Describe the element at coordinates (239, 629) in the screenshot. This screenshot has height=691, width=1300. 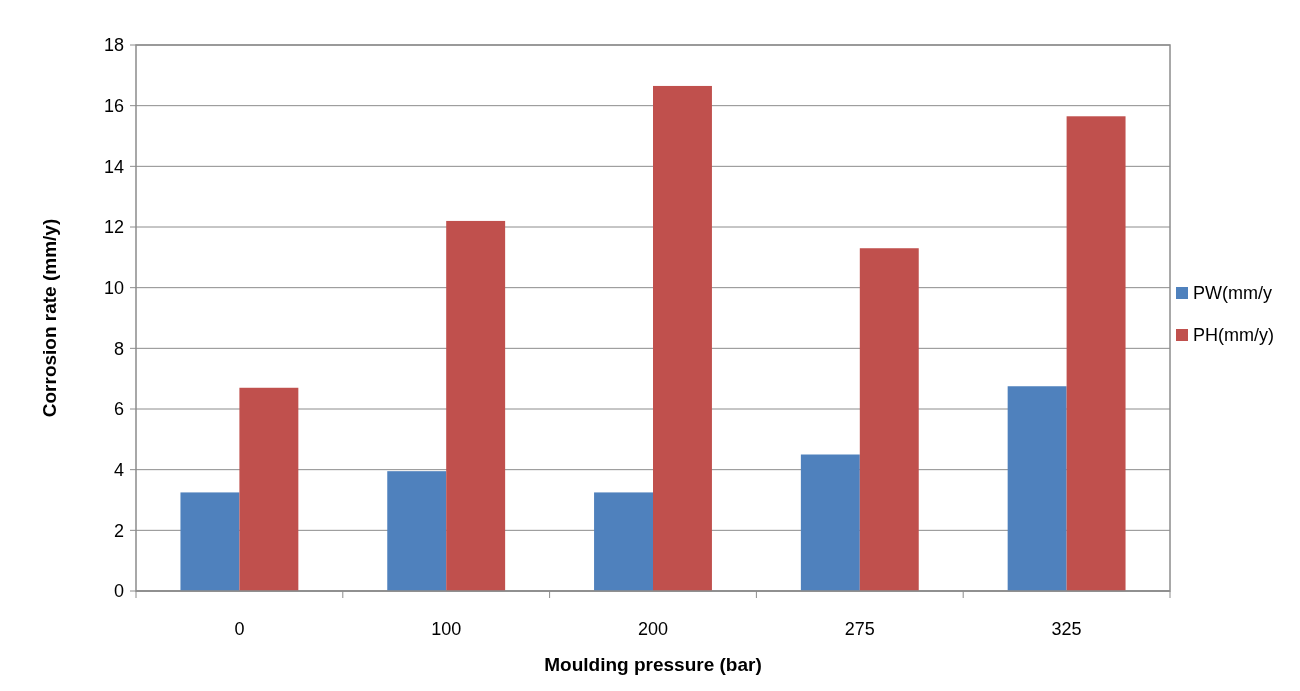
I see `x-tick-label: 0` at that location.